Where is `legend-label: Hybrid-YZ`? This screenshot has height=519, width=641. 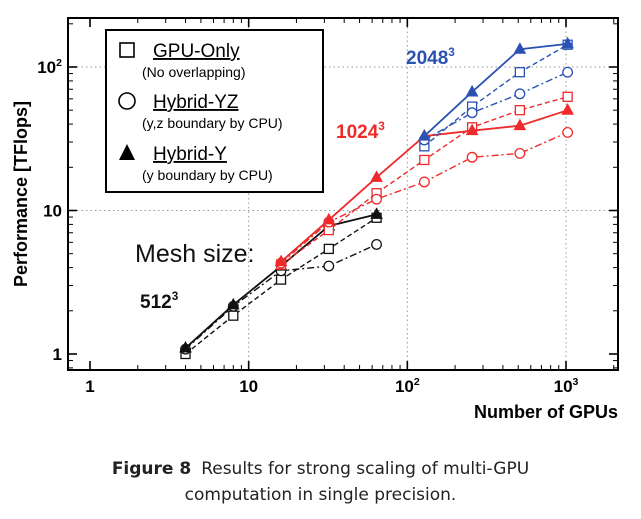
legend-label: Hybrid-YZ is located at coordinates (196, 102).